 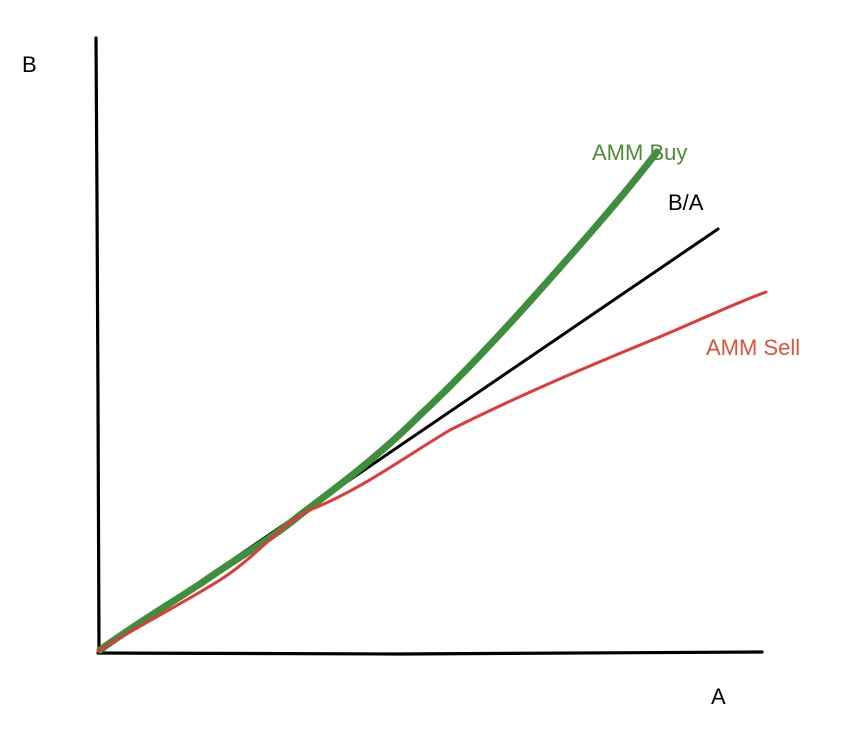 What do you see at coordinates (686, 202) in the screenshot?
I see `ratio-label: B/A` at bounding box center [686, 202].